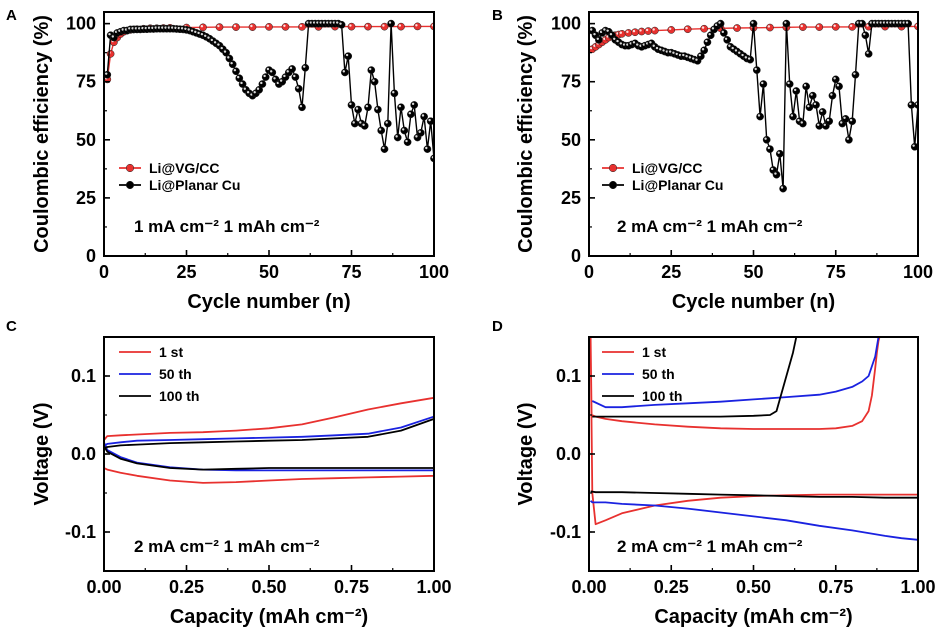  I want to click on legend-marker, so click(130, 168).